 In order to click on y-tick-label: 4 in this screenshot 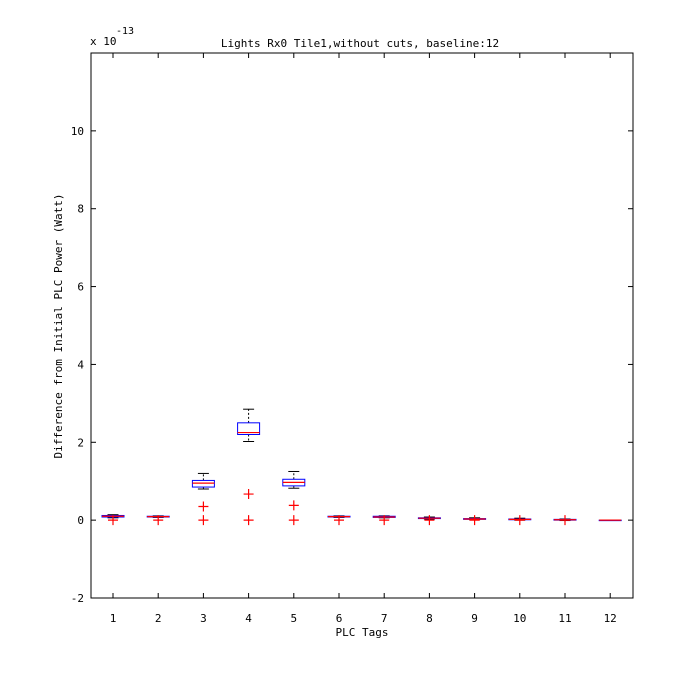, I will do `click(80, 364)`.